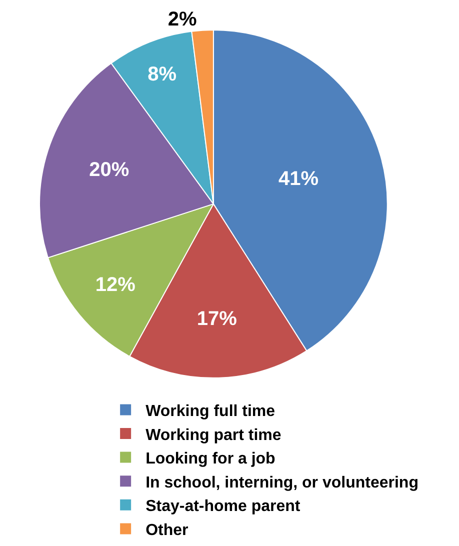 Image resolution: width=459 pixels, height=546 pixels. I want to click on data-label: 20%, so click(109, 170).